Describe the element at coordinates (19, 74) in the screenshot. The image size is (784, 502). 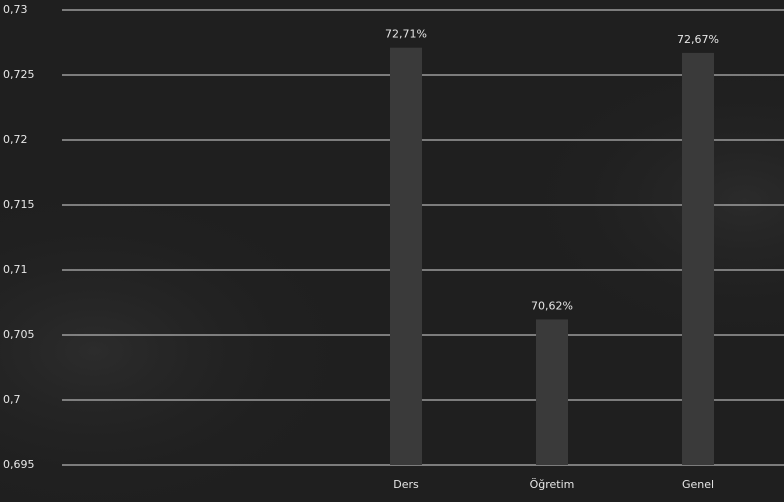
I see `y-tick-label: 0,725` at that location.